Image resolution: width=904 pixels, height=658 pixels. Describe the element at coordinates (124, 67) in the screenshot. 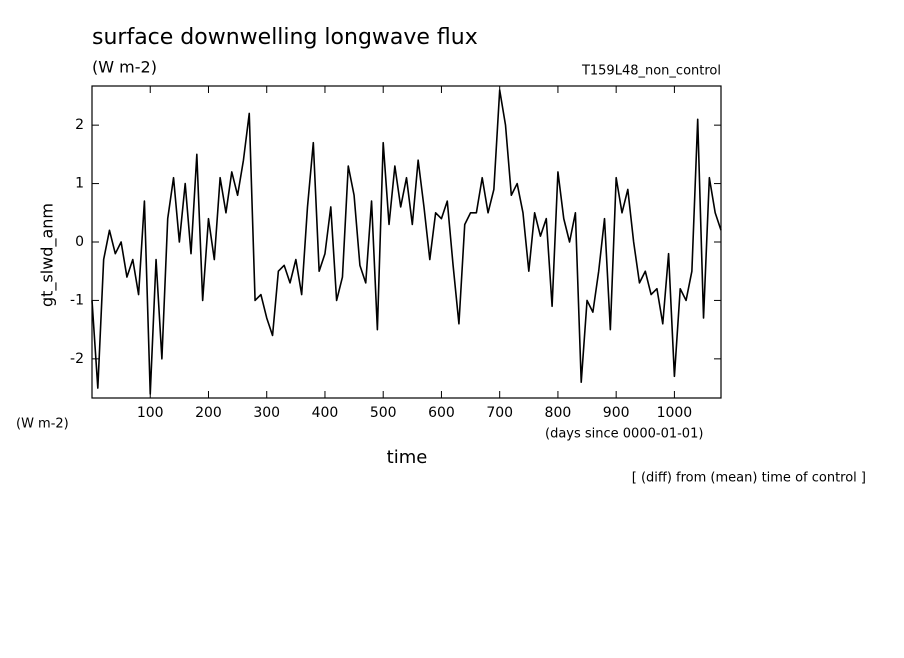

I see `subtitle: (W m-2)` at that location.